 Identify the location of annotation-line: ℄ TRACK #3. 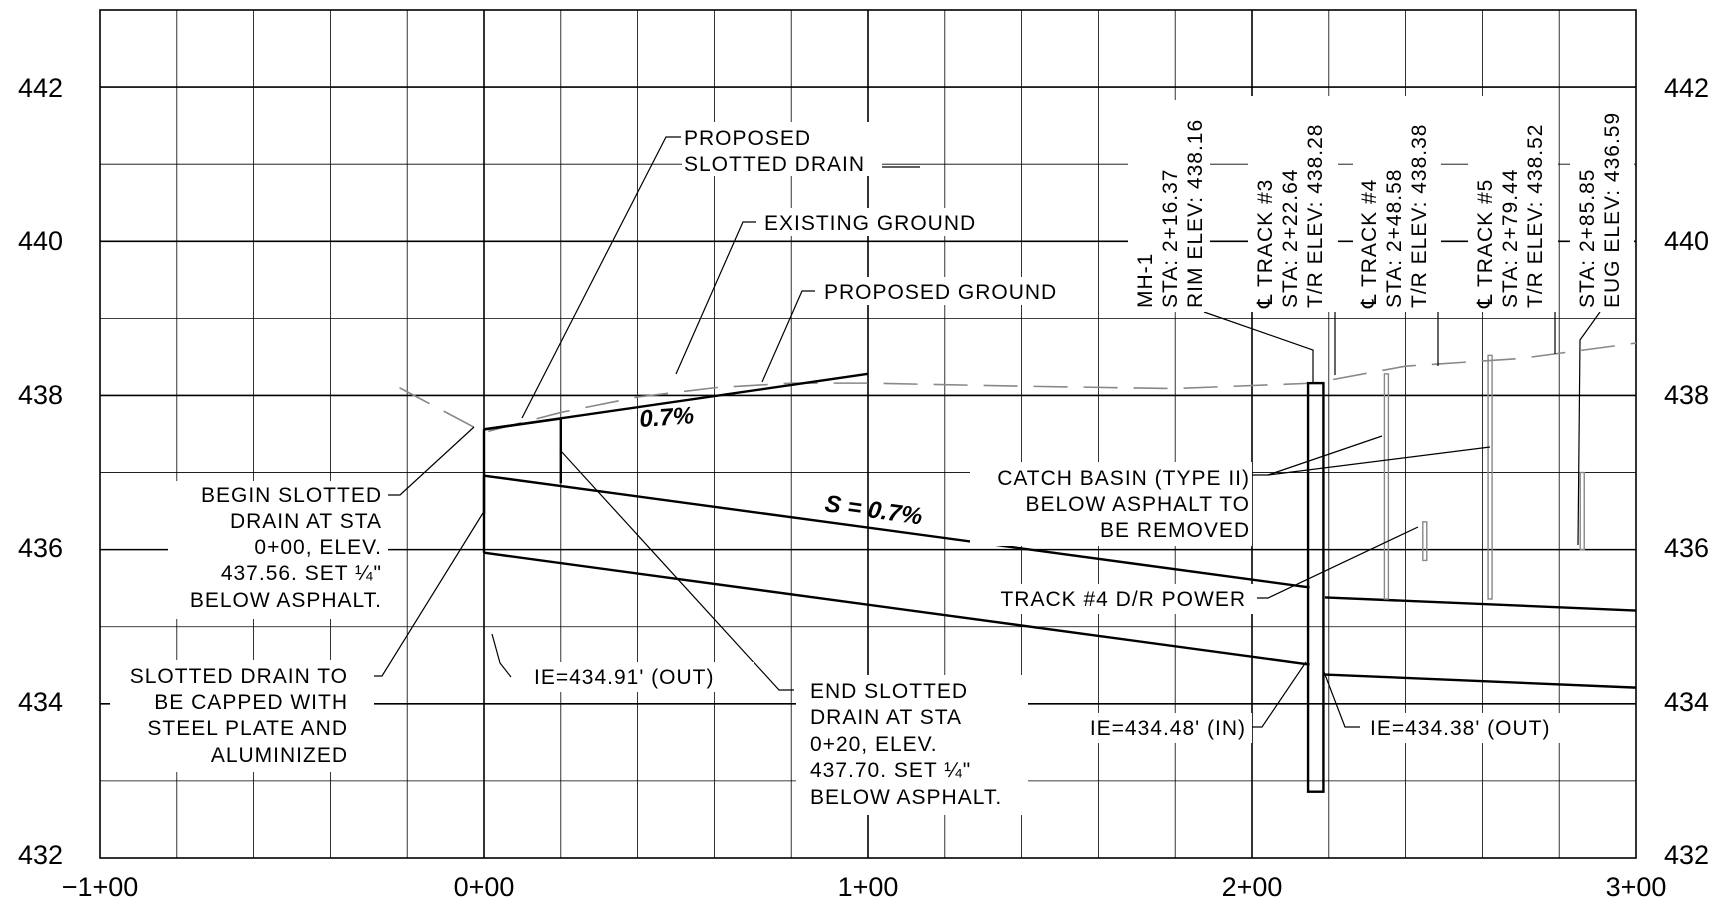
(1265, 244).